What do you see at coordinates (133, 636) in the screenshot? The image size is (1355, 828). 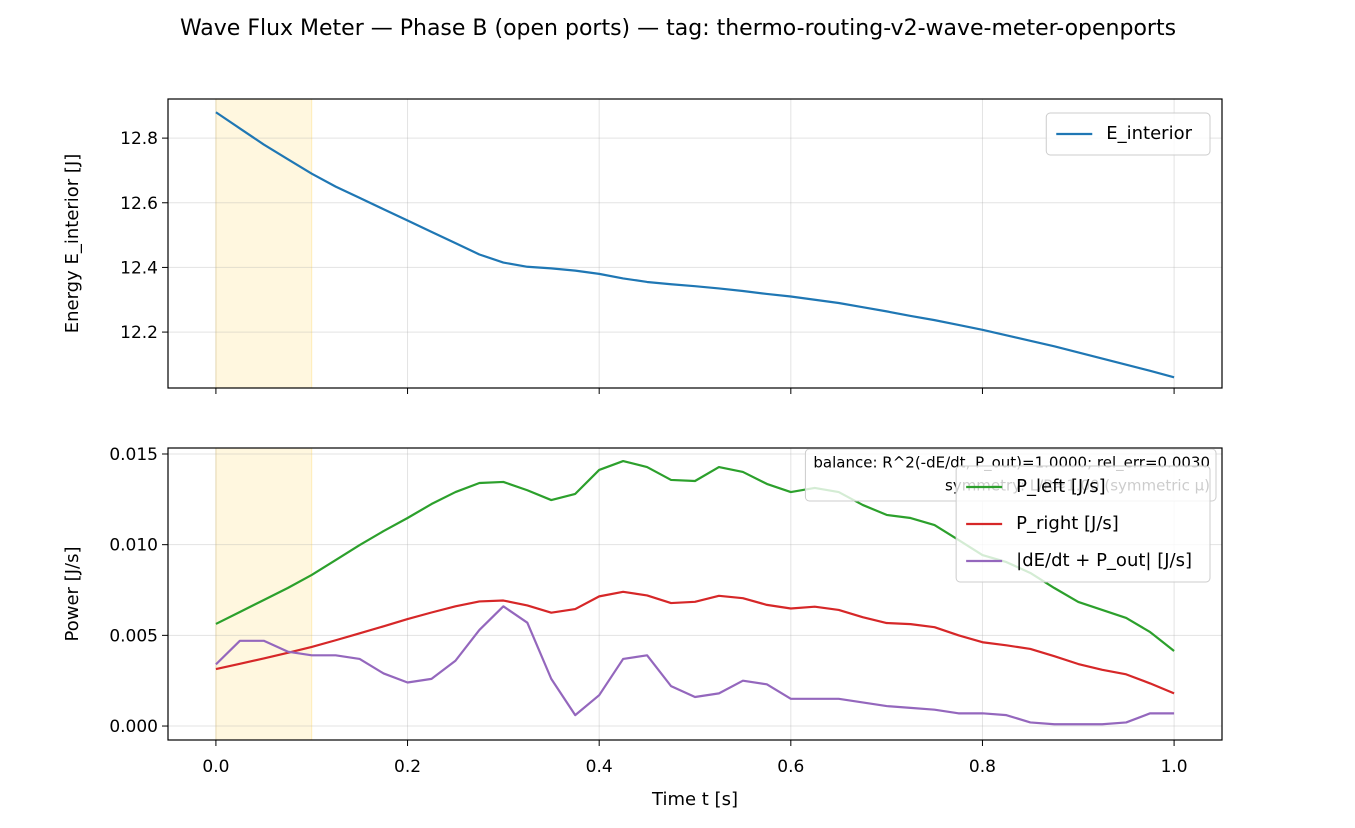 I see `y-tick-label: 0.005` at bounding box center [133, 636].